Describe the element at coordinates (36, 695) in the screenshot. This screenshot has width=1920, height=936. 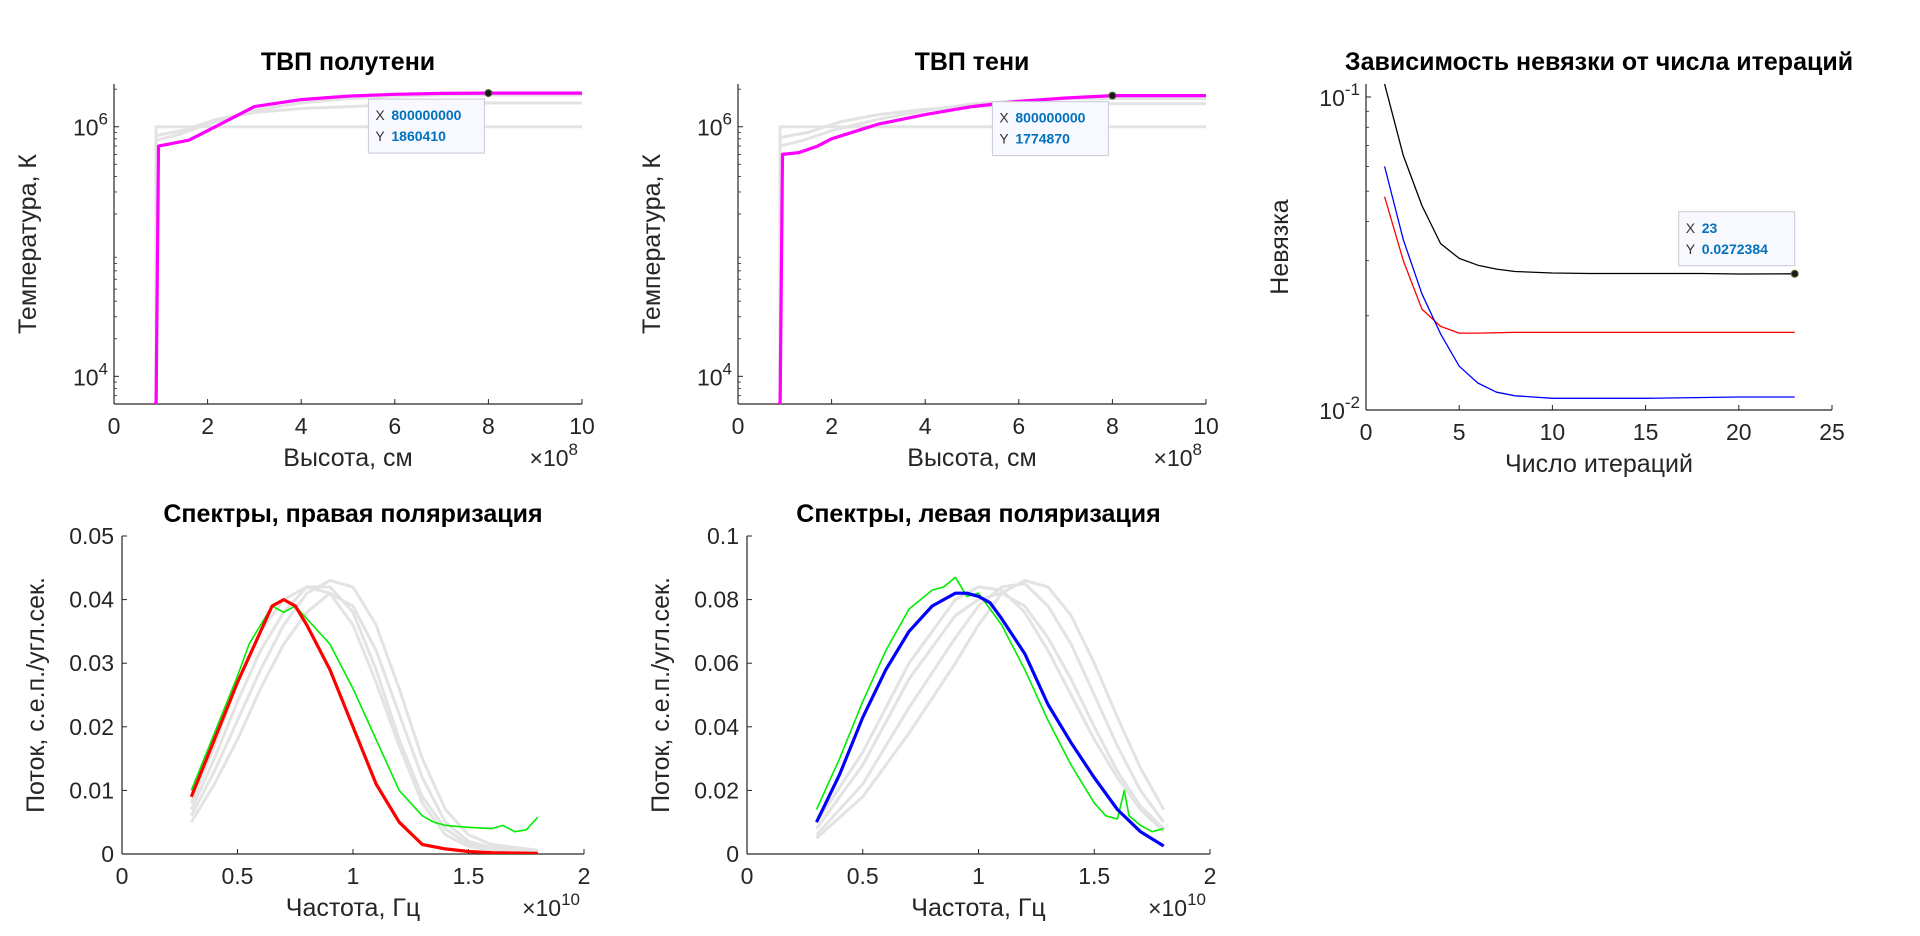
I see `p4-y-label: Поток, с.е.п./угл.сек.` at that location.